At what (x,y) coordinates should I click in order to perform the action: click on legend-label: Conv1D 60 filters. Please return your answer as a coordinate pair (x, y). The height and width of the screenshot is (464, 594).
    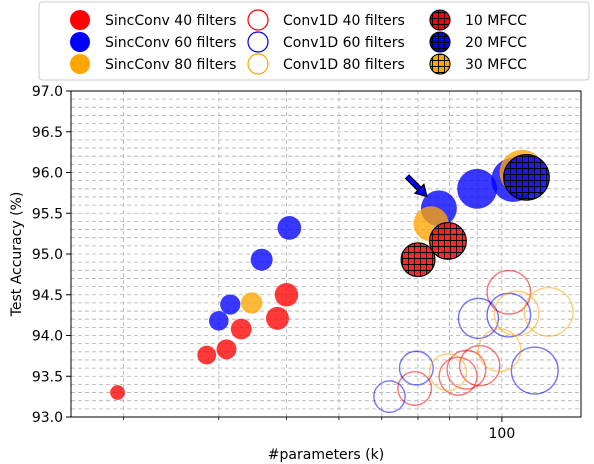
    Looking at the image, I should click on (344, 43).